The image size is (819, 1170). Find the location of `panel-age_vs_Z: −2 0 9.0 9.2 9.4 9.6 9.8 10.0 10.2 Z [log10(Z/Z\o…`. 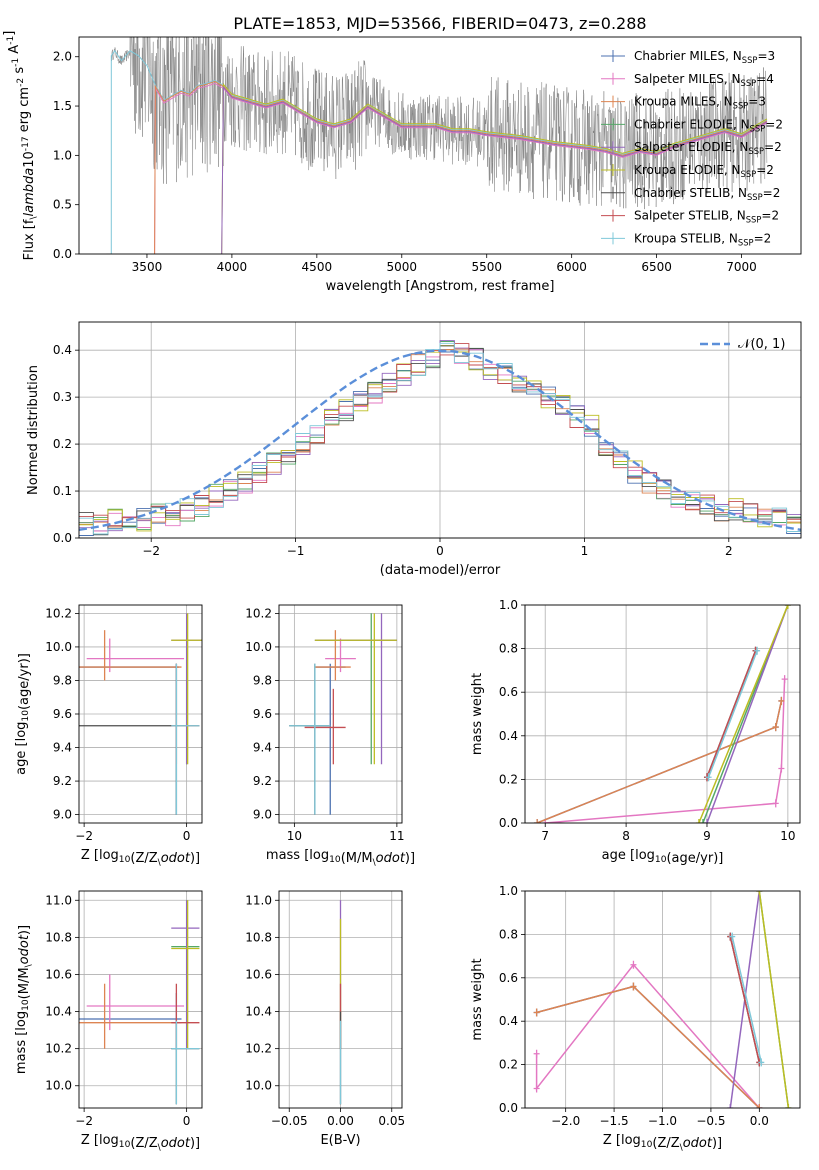

panel-age_vs_Z: −2 0 9.0 9.2 9.4 9.6 9.8 10.0 10.2 Z [log10(Z/Z\o… is located at coordinates (108, 736).